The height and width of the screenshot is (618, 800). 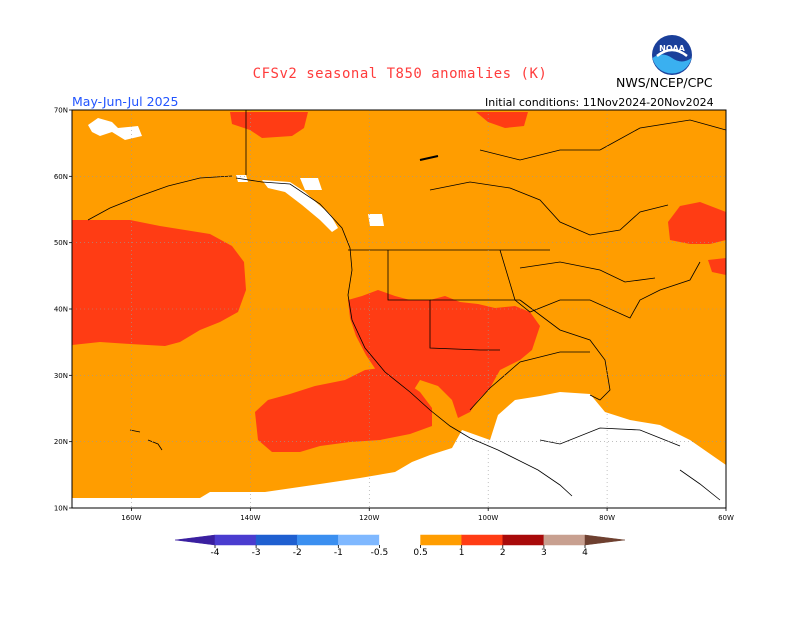 I want to click on lat-tick-label: 30N, so click(x=61, y=376).